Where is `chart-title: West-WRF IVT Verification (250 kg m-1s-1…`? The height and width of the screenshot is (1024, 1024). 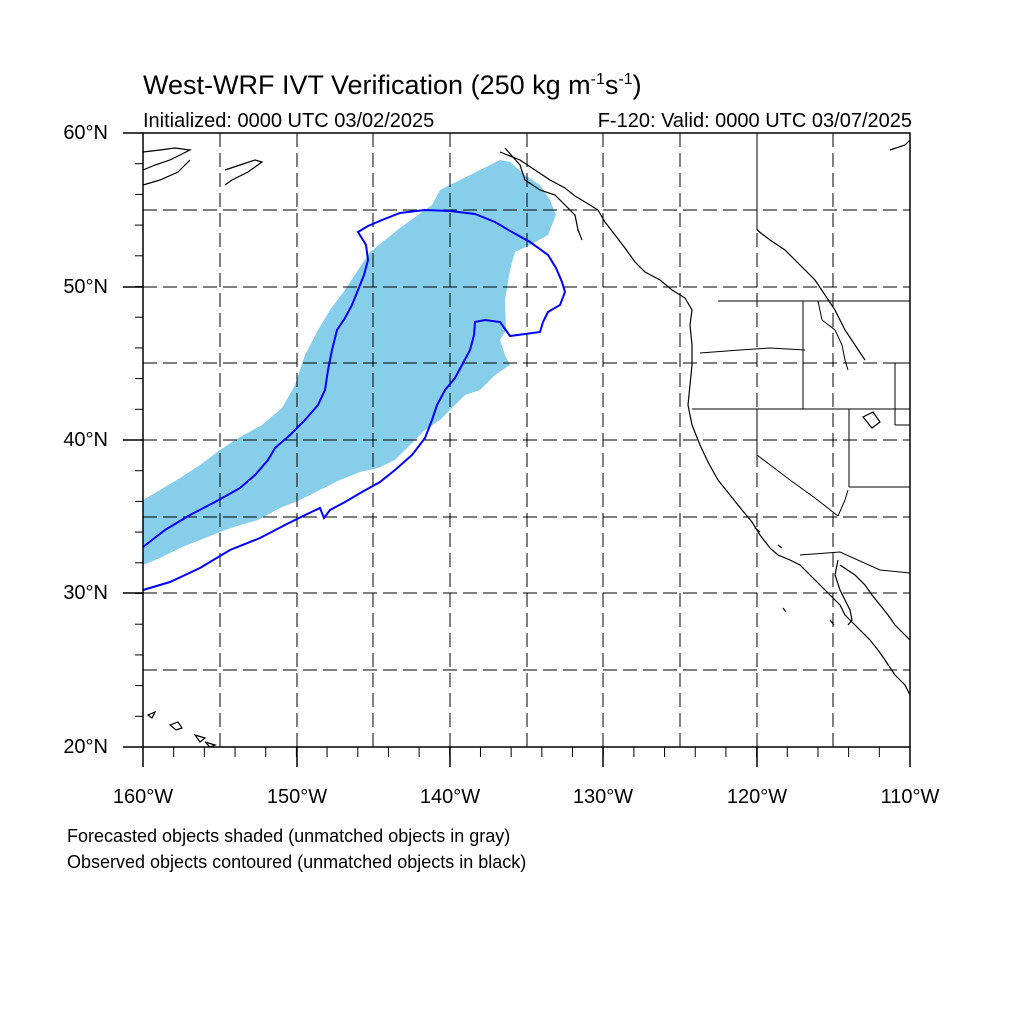
chart-title: West-WRF IVT Verification (250 kg m-1s-1… is located at coordinates (392, 85).